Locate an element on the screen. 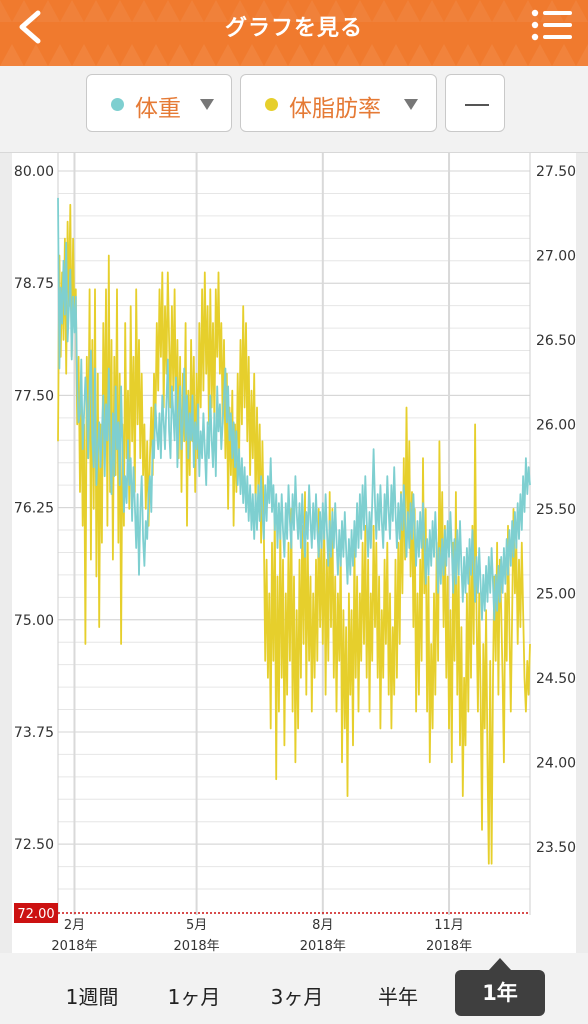 The height and width of the screenshot is (1024, 588). empty-series-dash-icon is located at coordinates (477, 105).